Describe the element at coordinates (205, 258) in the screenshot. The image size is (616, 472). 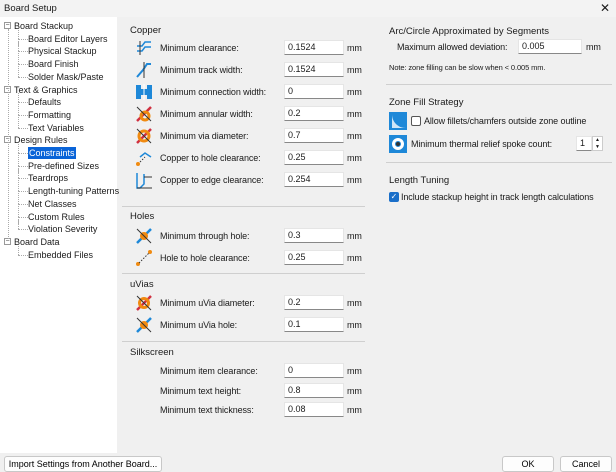
I see `hole-to-hole-clearance-label: Hole to hole clearance:` at that location.